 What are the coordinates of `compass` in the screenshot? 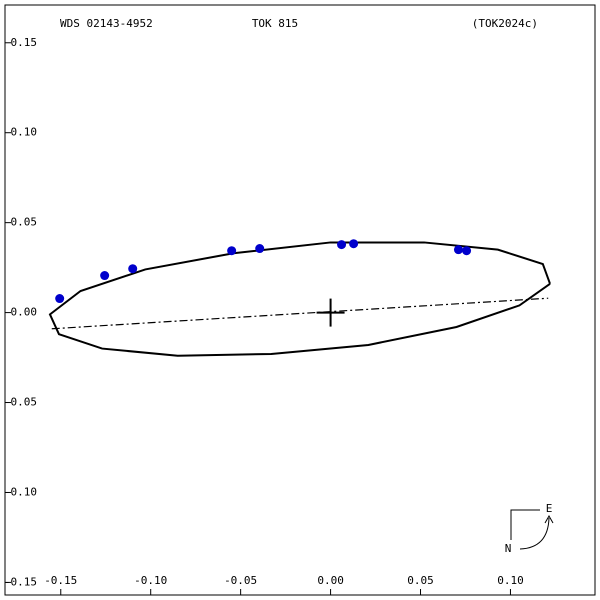 It's located at (532, 529).